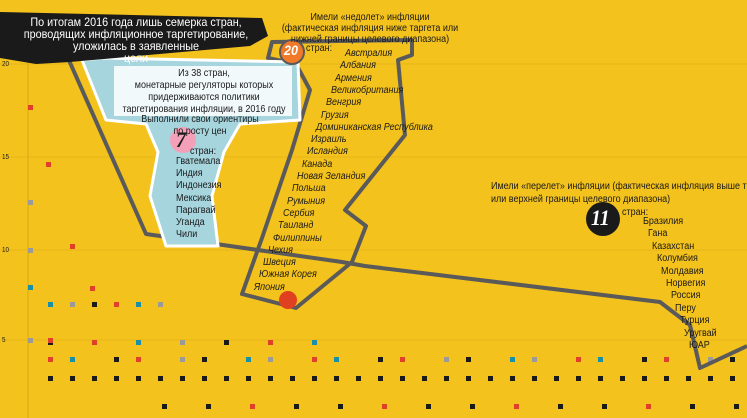 The height and width of the screenshot is (418, 747). What do you see at coordinates (4, 340) in the screenshot?
I see `axis-label: 5` at bounding box center [4, 340].